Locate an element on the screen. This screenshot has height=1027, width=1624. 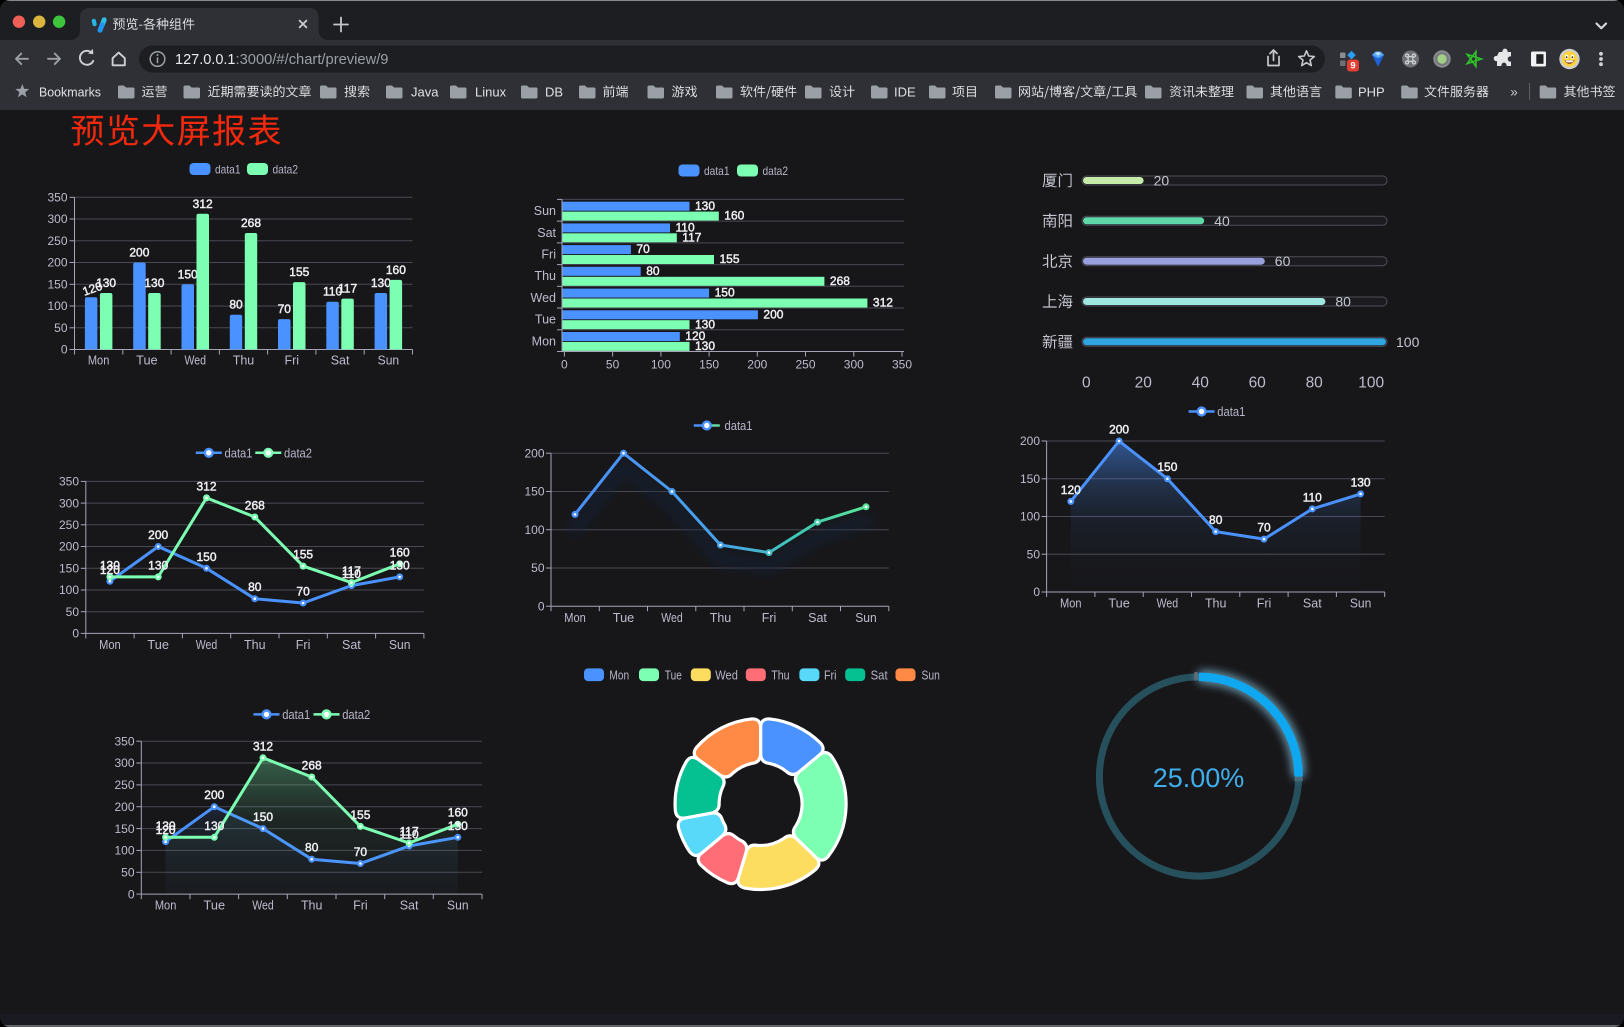
svg-text: IDE is located at coordinates (905, 91).